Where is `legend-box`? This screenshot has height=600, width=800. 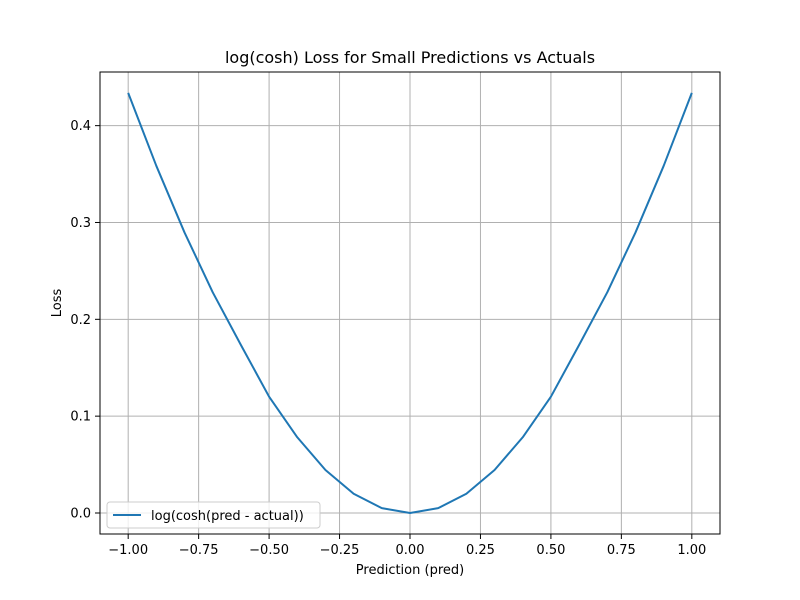 legend-box is located at coordinates (213, 515).